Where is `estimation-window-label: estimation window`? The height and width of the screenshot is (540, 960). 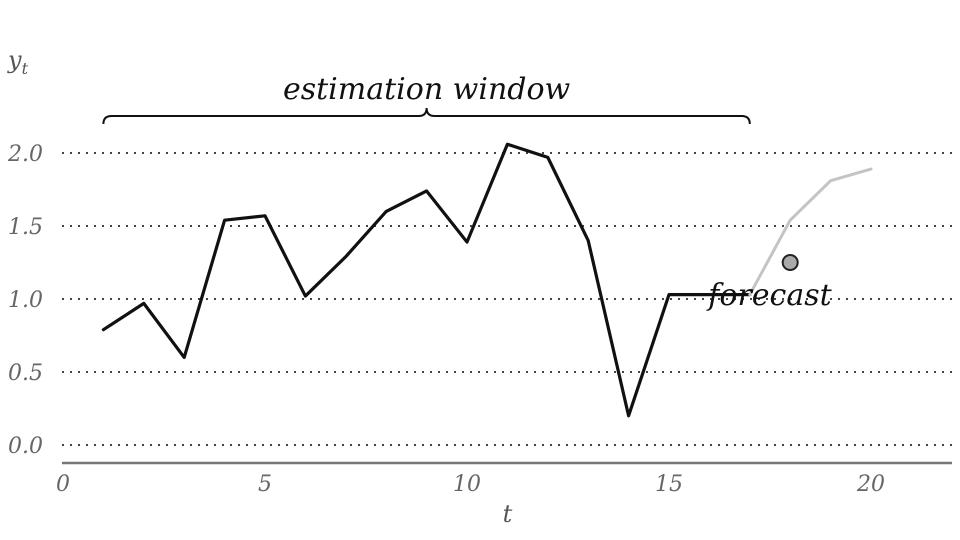 estimation-window-label: estimation window is located at coordinates (427, 89).